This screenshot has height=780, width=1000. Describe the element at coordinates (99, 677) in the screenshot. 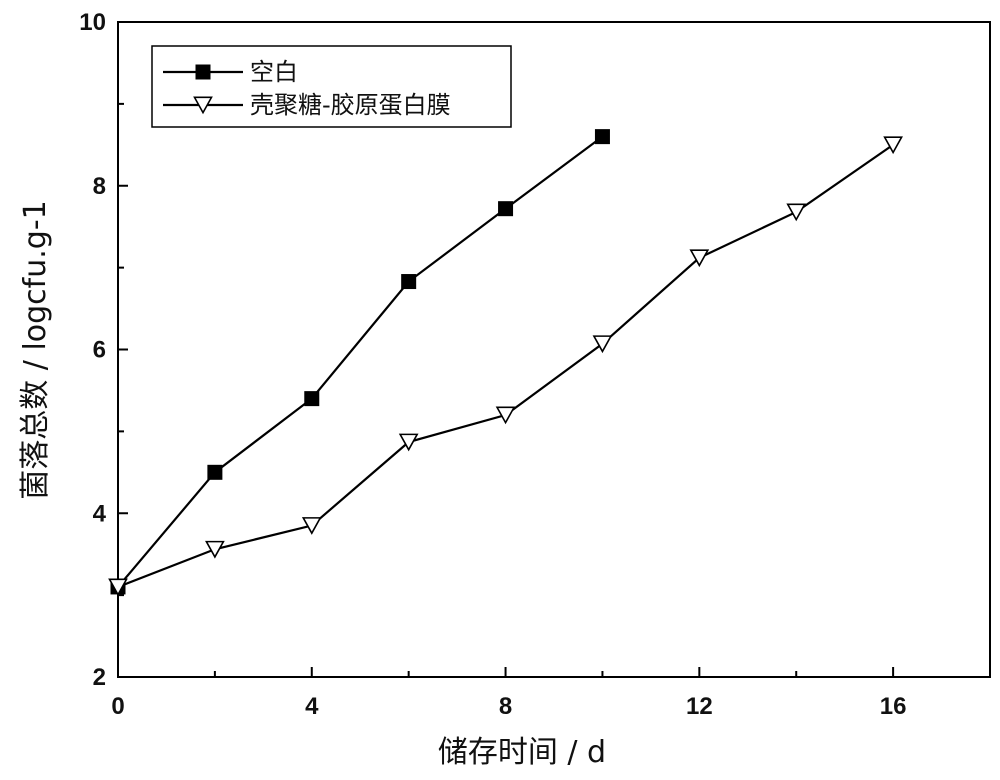

I see `y-tick-label: 2` at that location.